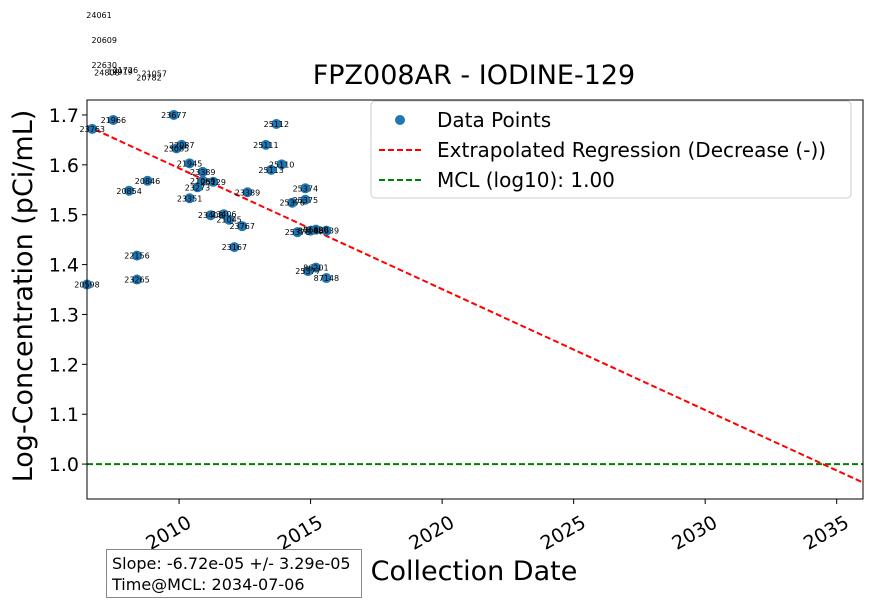  I want to click on data-point-label: 25378, so click(297, 232).